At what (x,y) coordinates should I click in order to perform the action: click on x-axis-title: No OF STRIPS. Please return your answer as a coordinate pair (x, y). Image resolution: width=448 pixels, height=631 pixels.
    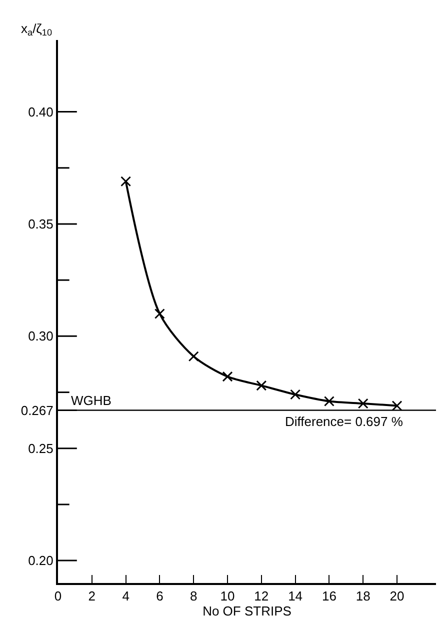
    Looking at the image, I should click on (247, 611).